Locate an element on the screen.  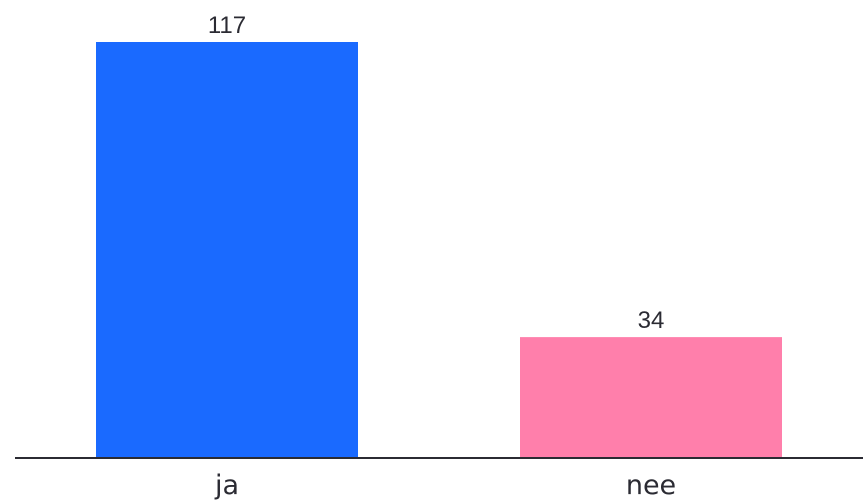
category-labels-group: ja nee is located at coordinates (445, 485).